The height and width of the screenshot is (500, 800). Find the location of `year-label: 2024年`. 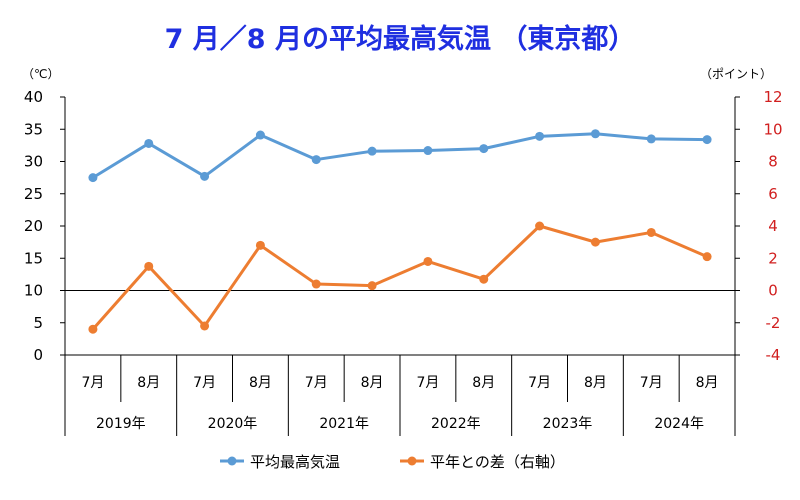

year-label: 2024年 is located at coordinates (679, 424).